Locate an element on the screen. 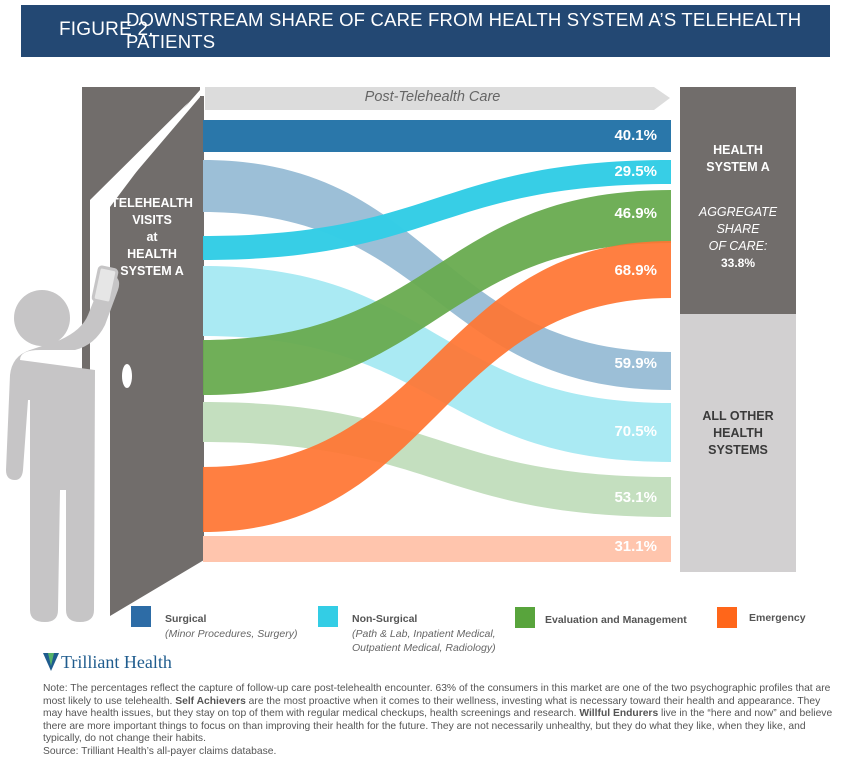  pct-label-emergency-hsa: 68.9% is located at coordinates (635, 270).